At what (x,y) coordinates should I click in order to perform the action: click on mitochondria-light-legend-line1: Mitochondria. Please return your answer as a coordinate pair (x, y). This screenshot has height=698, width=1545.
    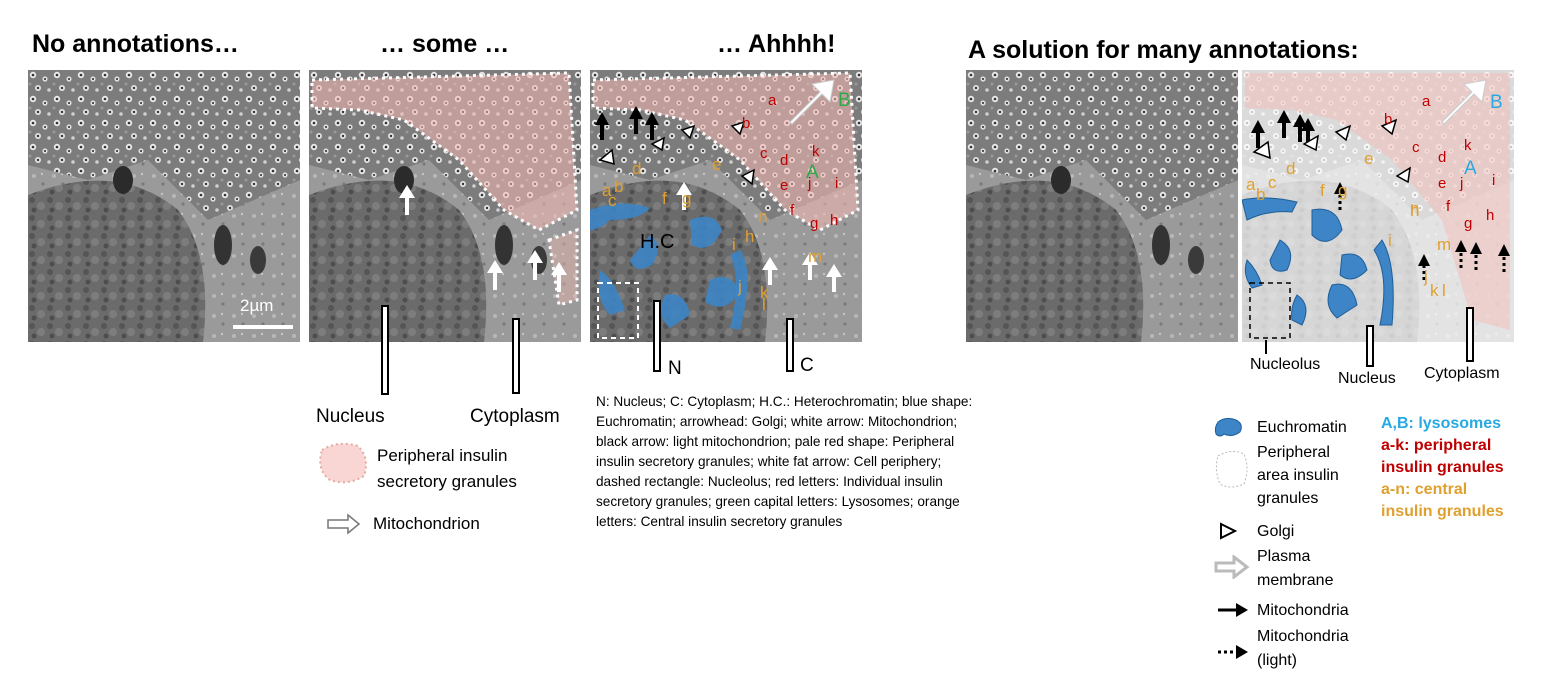
    Looking at the image, I should click on (1303, 636).